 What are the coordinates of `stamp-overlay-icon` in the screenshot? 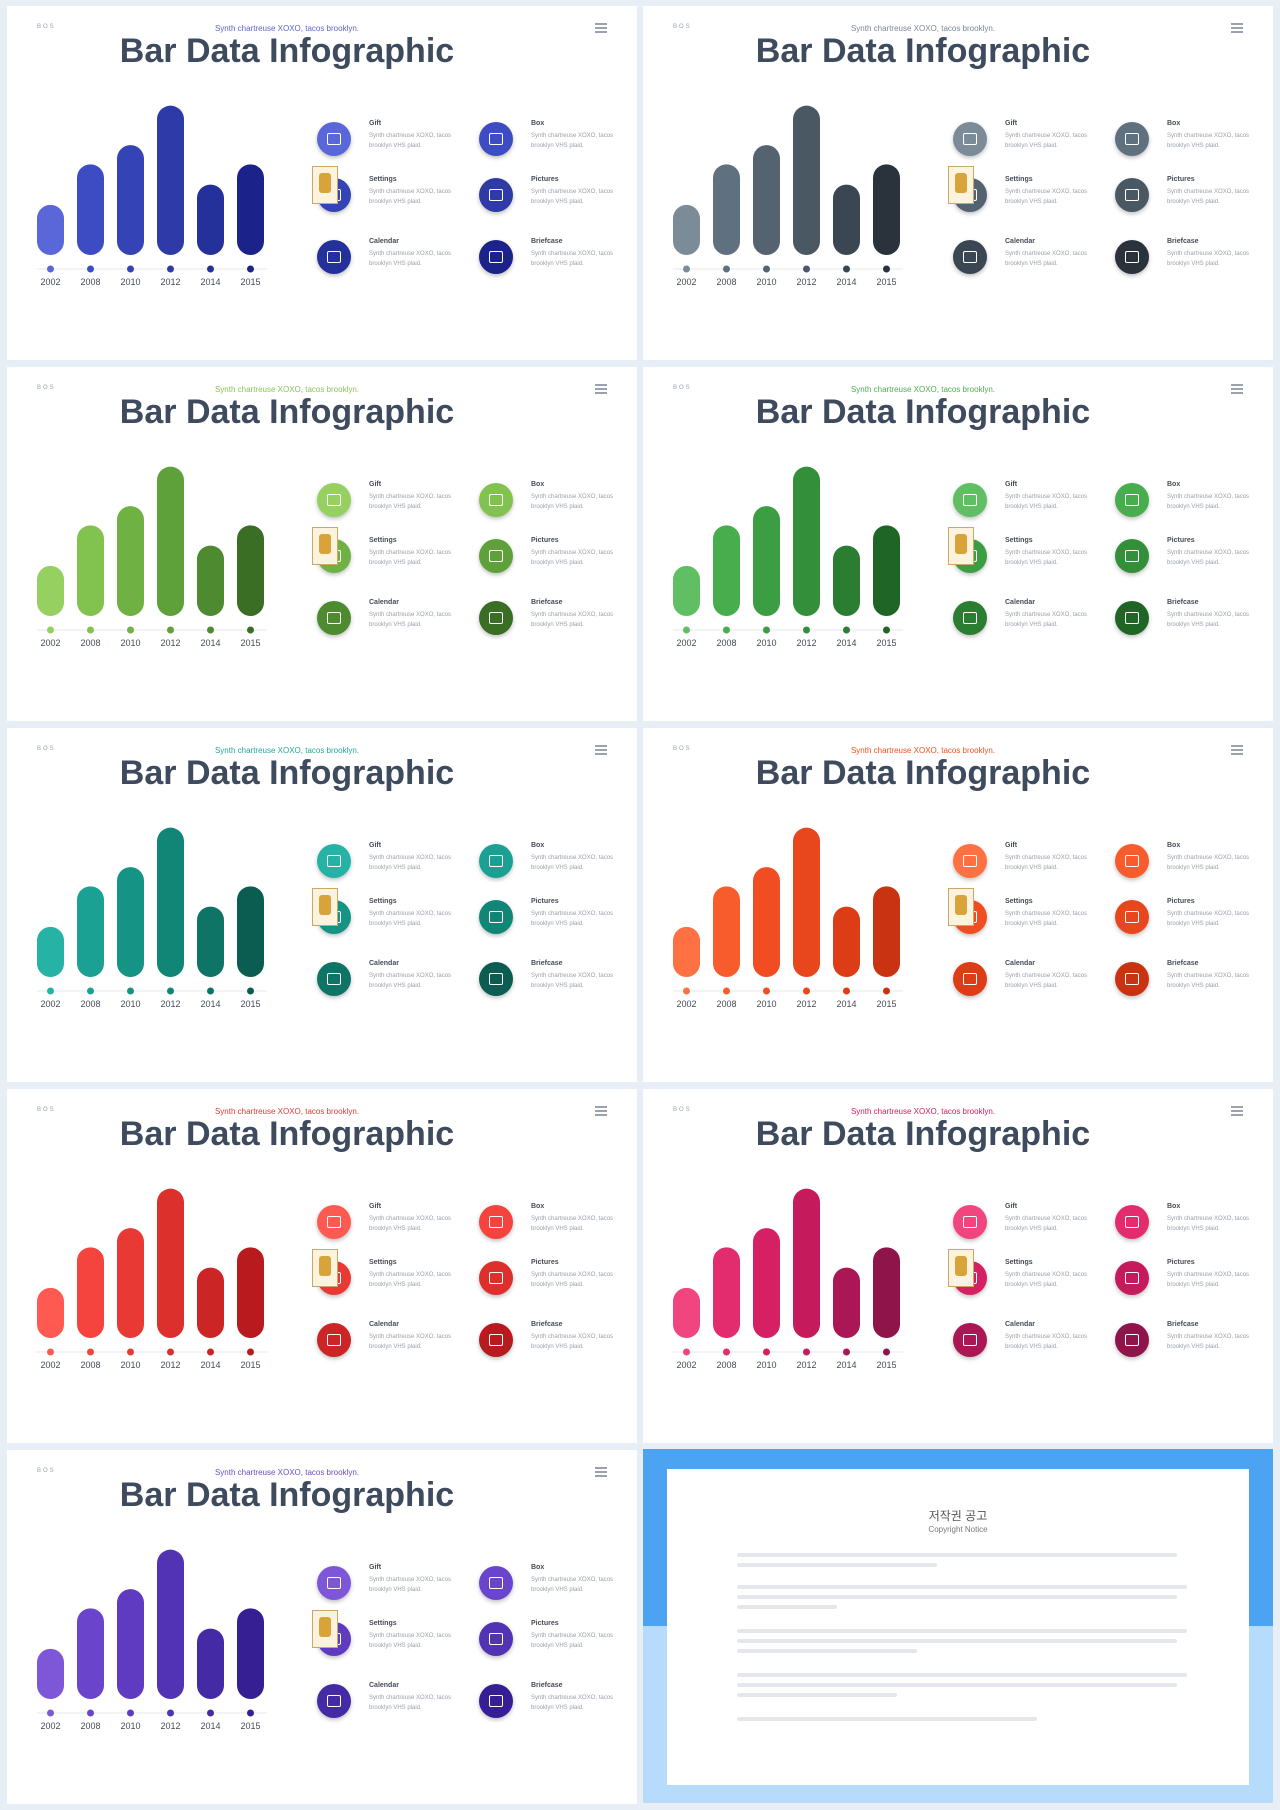 It's located at (325, 907).